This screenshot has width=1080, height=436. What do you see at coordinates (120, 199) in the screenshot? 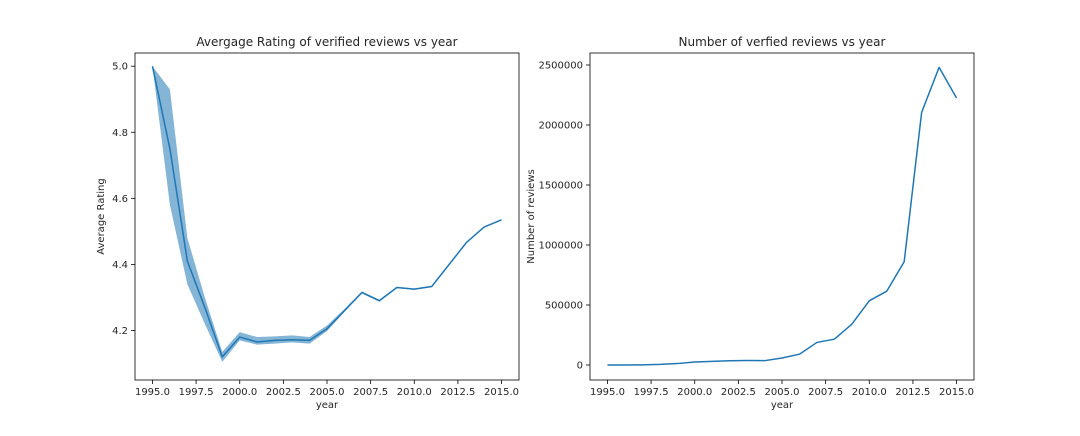
I see `y-tick-label: 4.6` at bounding box center [120, 199].